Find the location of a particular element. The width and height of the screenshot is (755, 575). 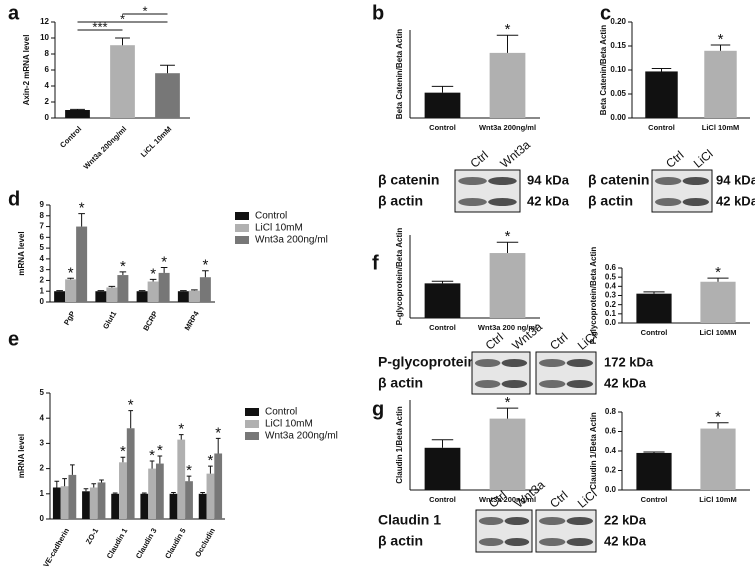

y-tick-label: 8 is located at coordinates (42, 215).